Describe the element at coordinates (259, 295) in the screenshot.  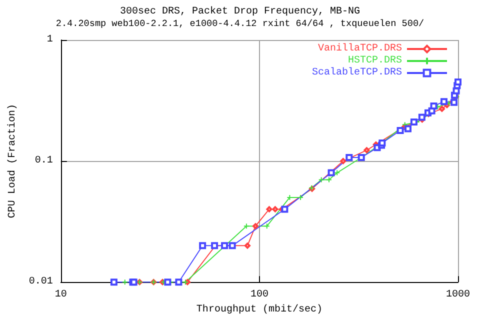
I see `x-tick-label: 100` at that location.